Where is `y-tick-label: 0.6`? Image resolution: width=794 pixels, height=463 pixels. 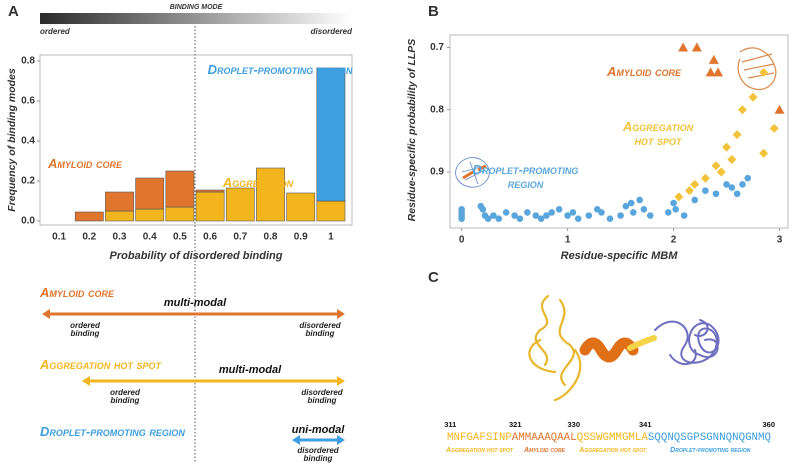 y-tick-label: 0.6 is located at coordinates (28, 101).